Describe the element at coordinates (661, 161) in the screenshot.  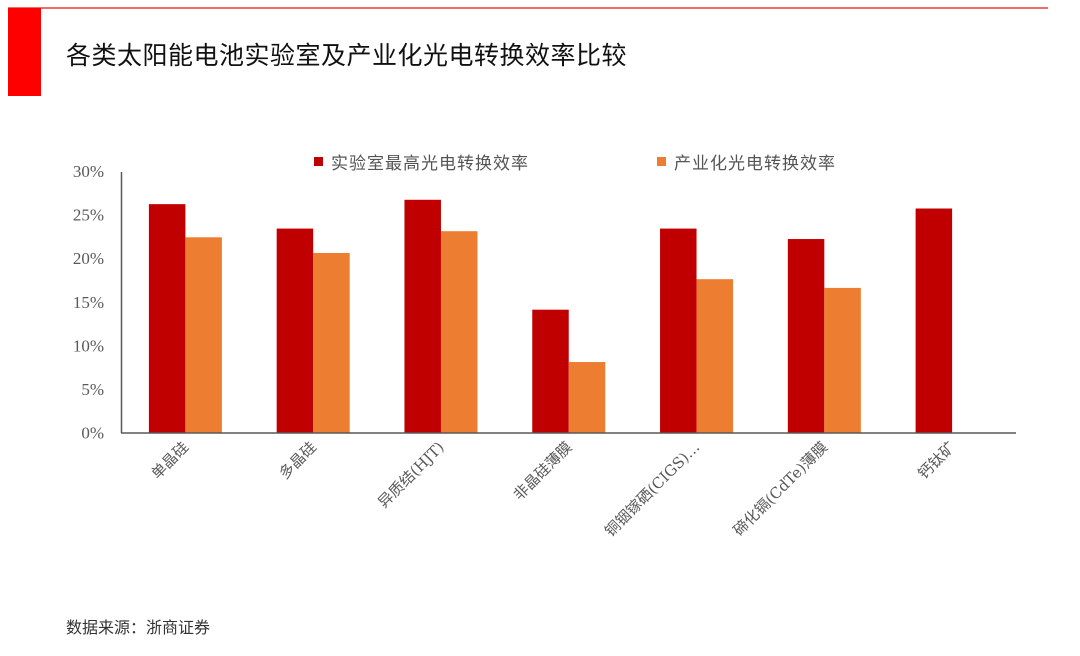
I see `legend-swatch-industrial` at that location.